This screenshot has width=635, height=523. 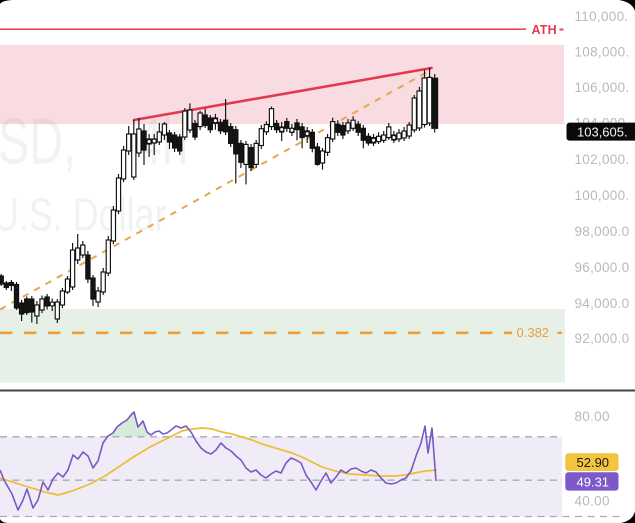 I want to click on svg-text: ATH, so click(x=544, y=30).